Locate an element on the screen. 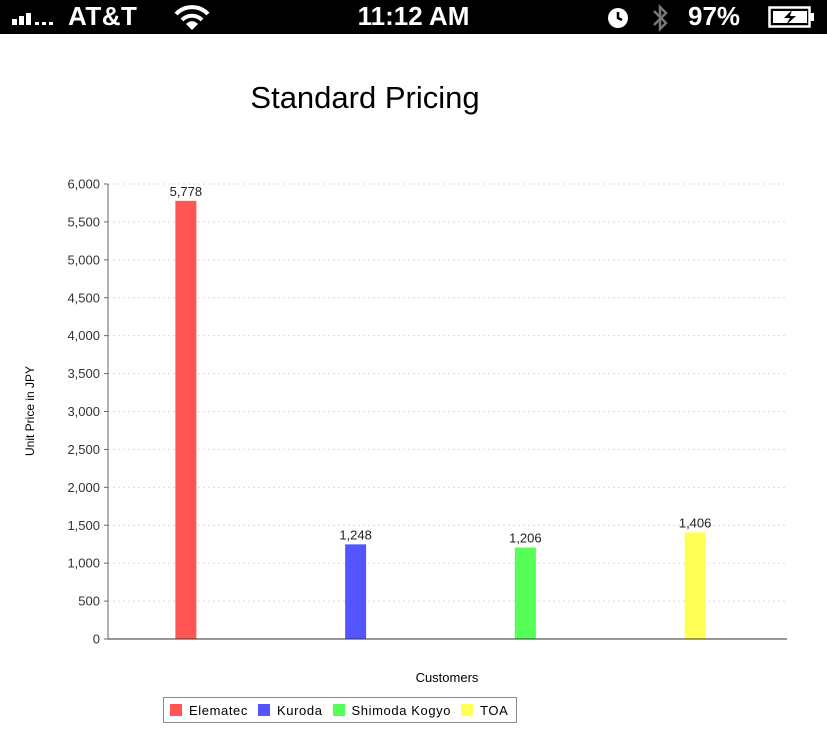 The image size is (827, 740). legend-item: Shimoda Kogyo is located at coordinates (392, 710).